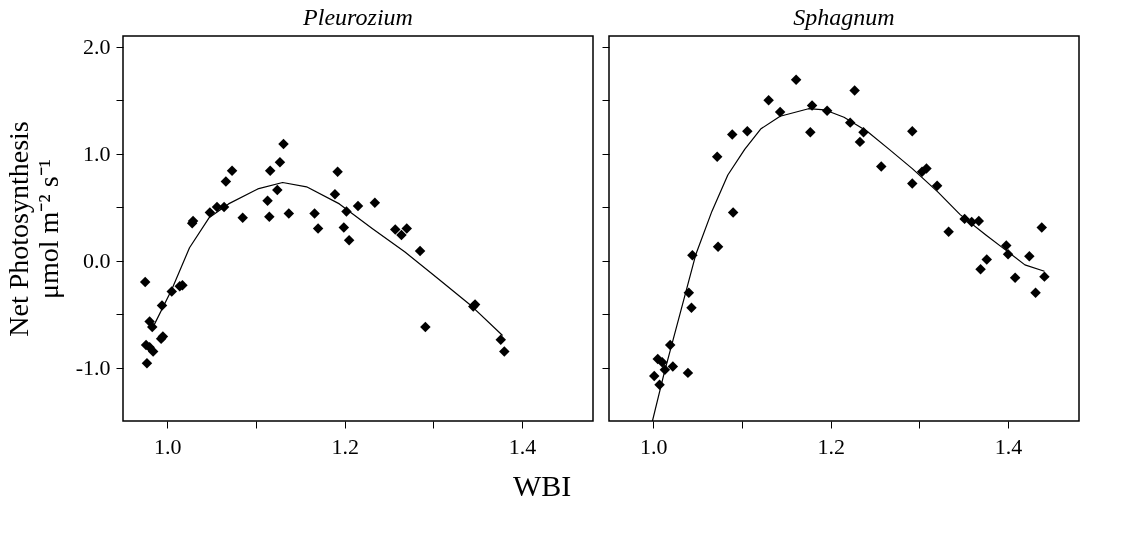 The image size is (1134, 546). What do you see at coordinates (357, 16) in the screenshot?
I see `chart-title: Pleurozium` at bounding box center [357, 16].